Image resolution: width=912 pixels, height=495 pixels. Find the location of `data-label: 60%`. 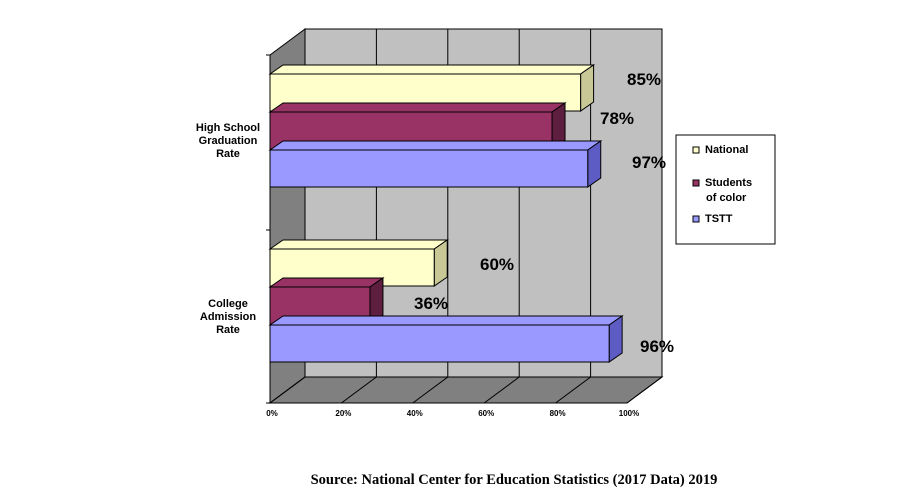

data-label: 60% is located at coordinates (497, 264).